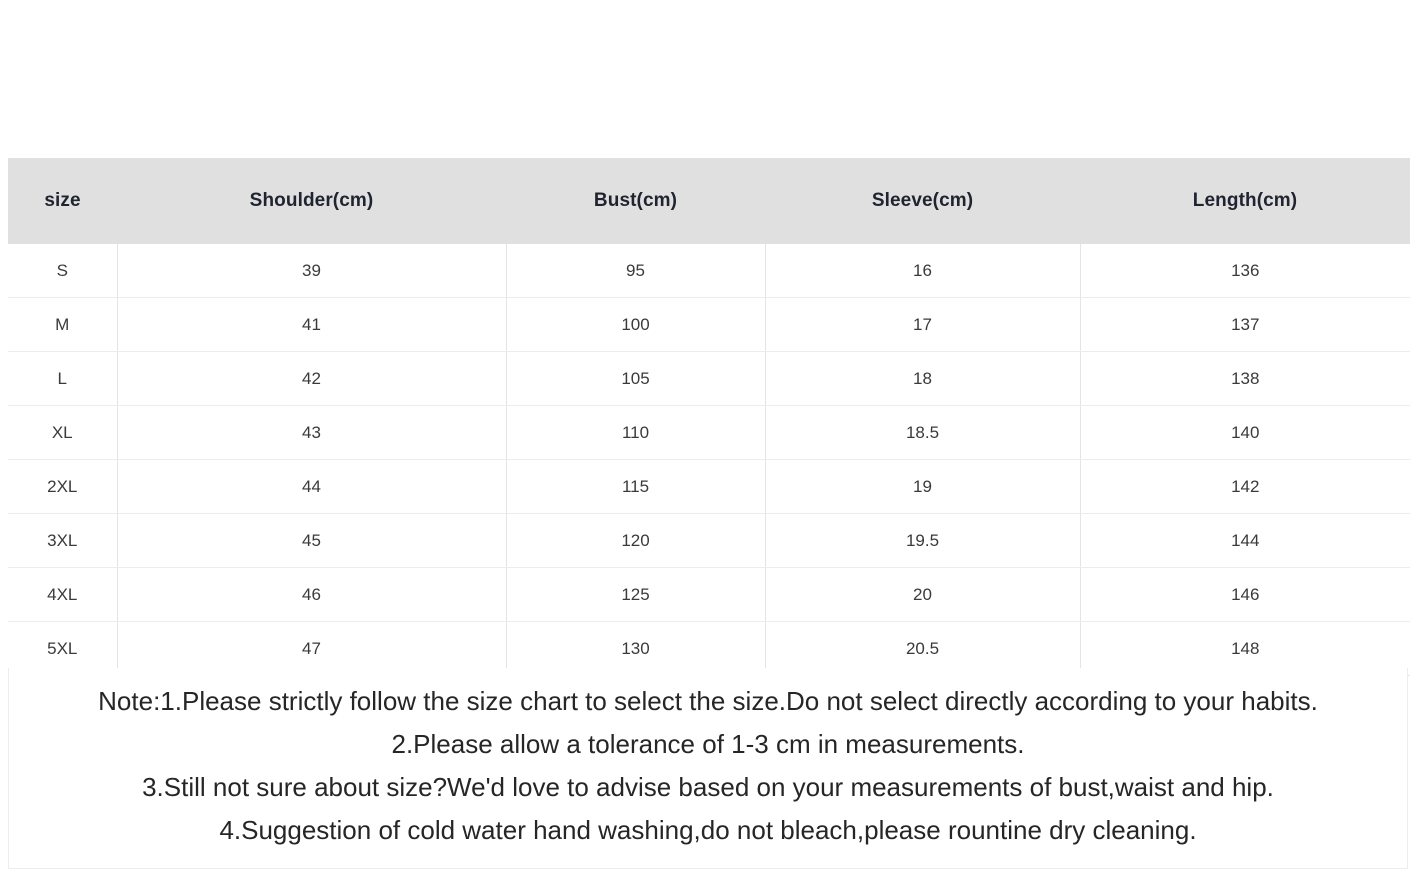 The image size is (1428, 875). Describe the element at coordinates (1245, 540) in the screenshot. I see `cell-length: 144` at that location.